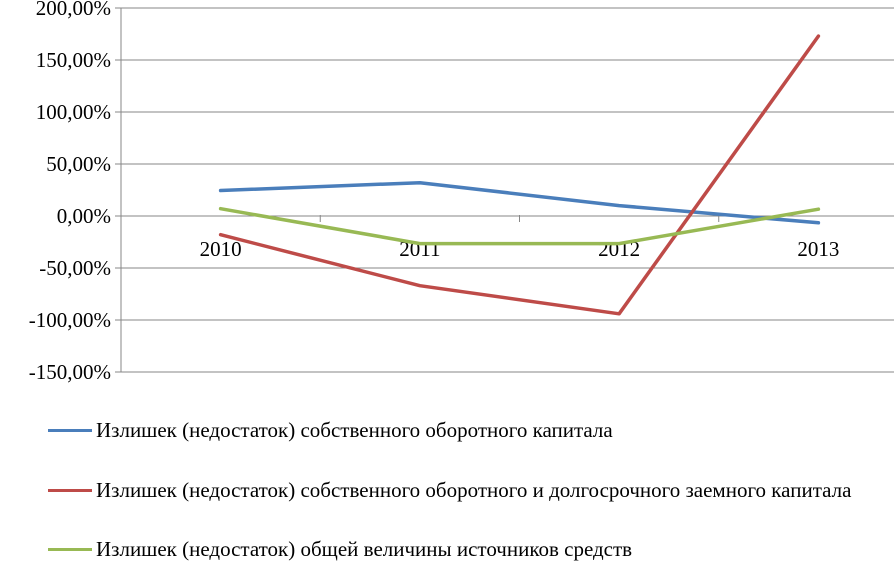 This screenshot has height=562, width=894. What do you see at coordinates (520, 249) in the screenshot?
I see `x-tick-labels: 2010 2011 2012 2013` at bounding box center [520, 249].